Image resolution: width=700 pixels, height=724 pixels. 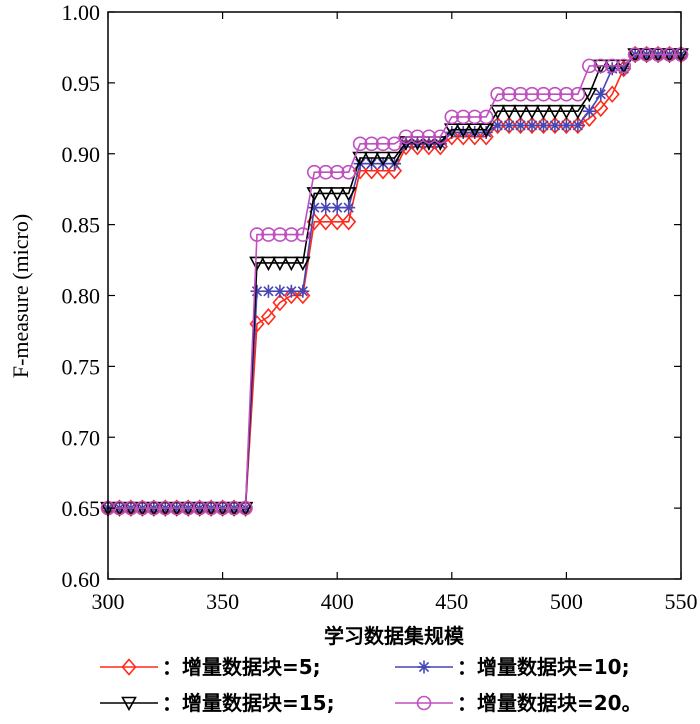 I want to click on x-tick-label: 300, so click(x=108, y=601).